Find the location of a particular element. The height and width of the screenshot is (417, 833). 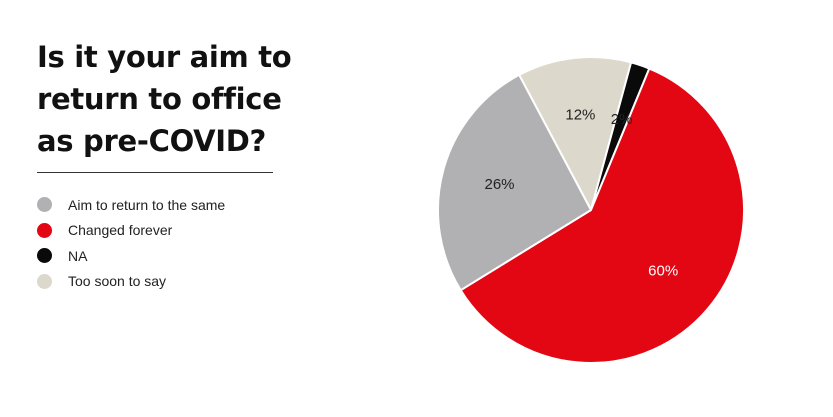

legend-swatch-changed-forever is located at coordinates (44, 230).